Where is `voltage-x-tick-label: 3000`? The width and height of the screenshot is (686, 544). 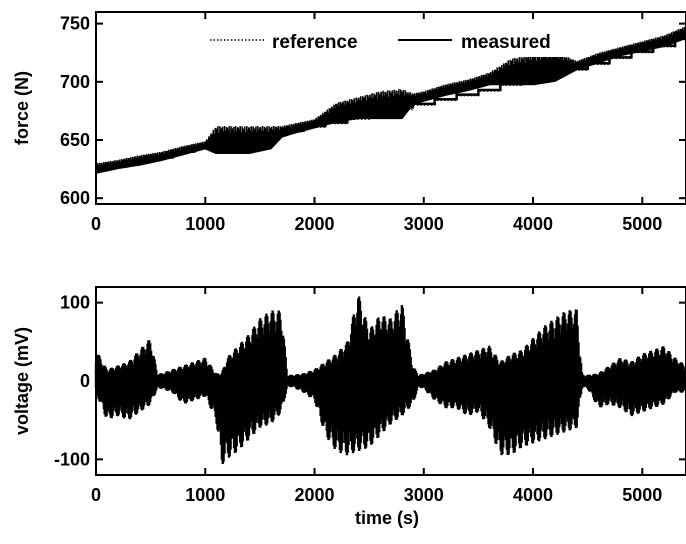 voltage-x-tick-label: 3000 is located at coordinates (424, 495).